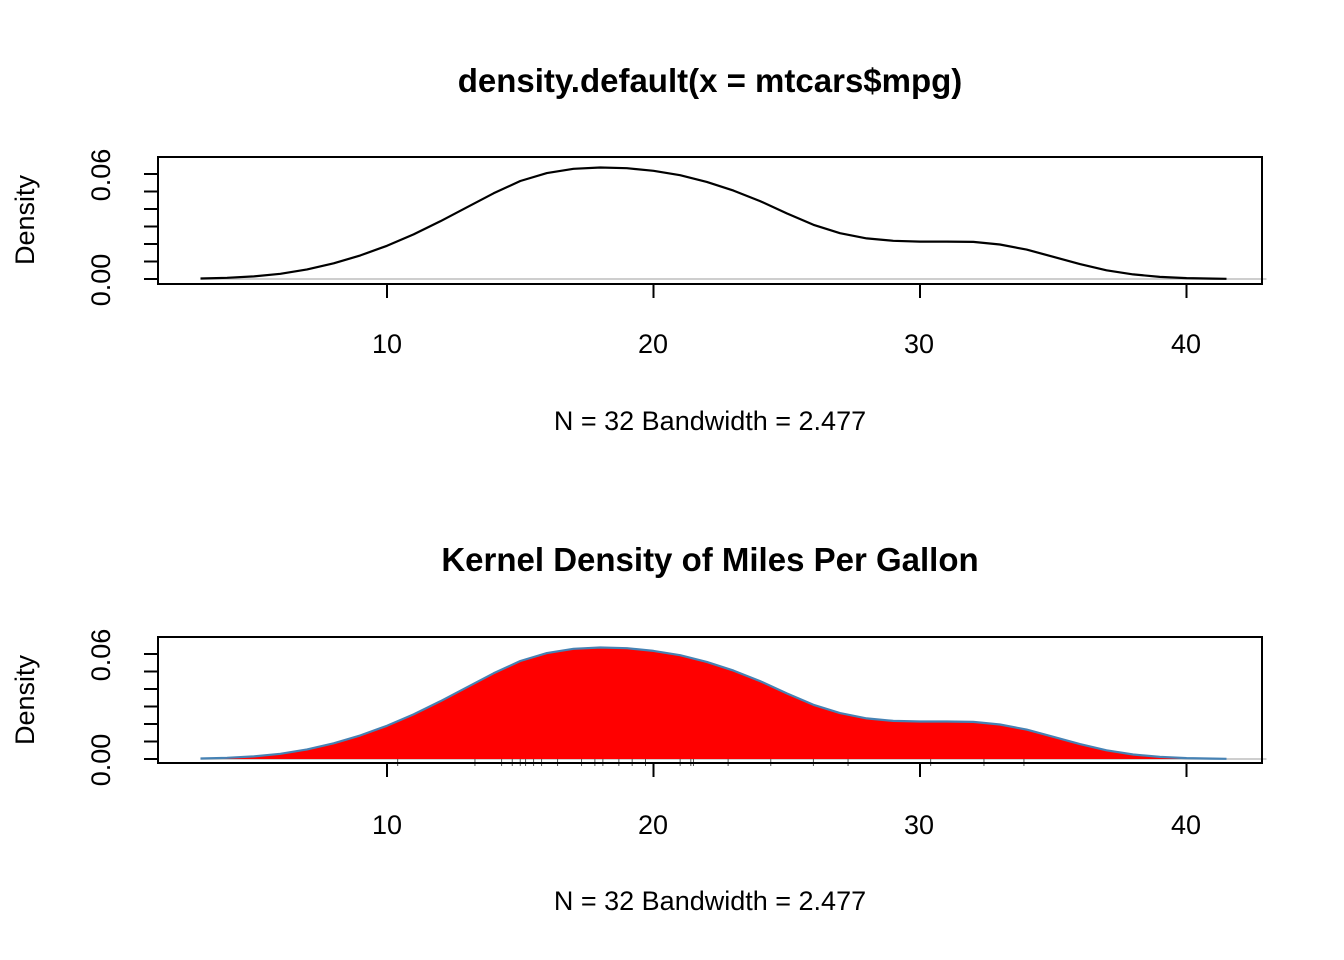  I want to click on chart-title: Kernel Density of Miles Per Gallon, so click(709, 559).